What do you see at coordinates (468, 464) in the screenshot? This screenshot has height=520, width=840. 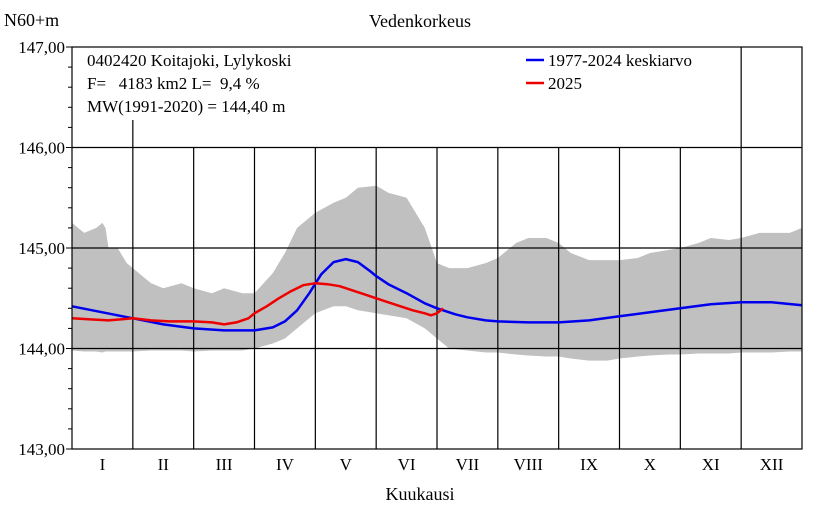 I see `x-tick-label: VII` at bounding box center [468, 464].